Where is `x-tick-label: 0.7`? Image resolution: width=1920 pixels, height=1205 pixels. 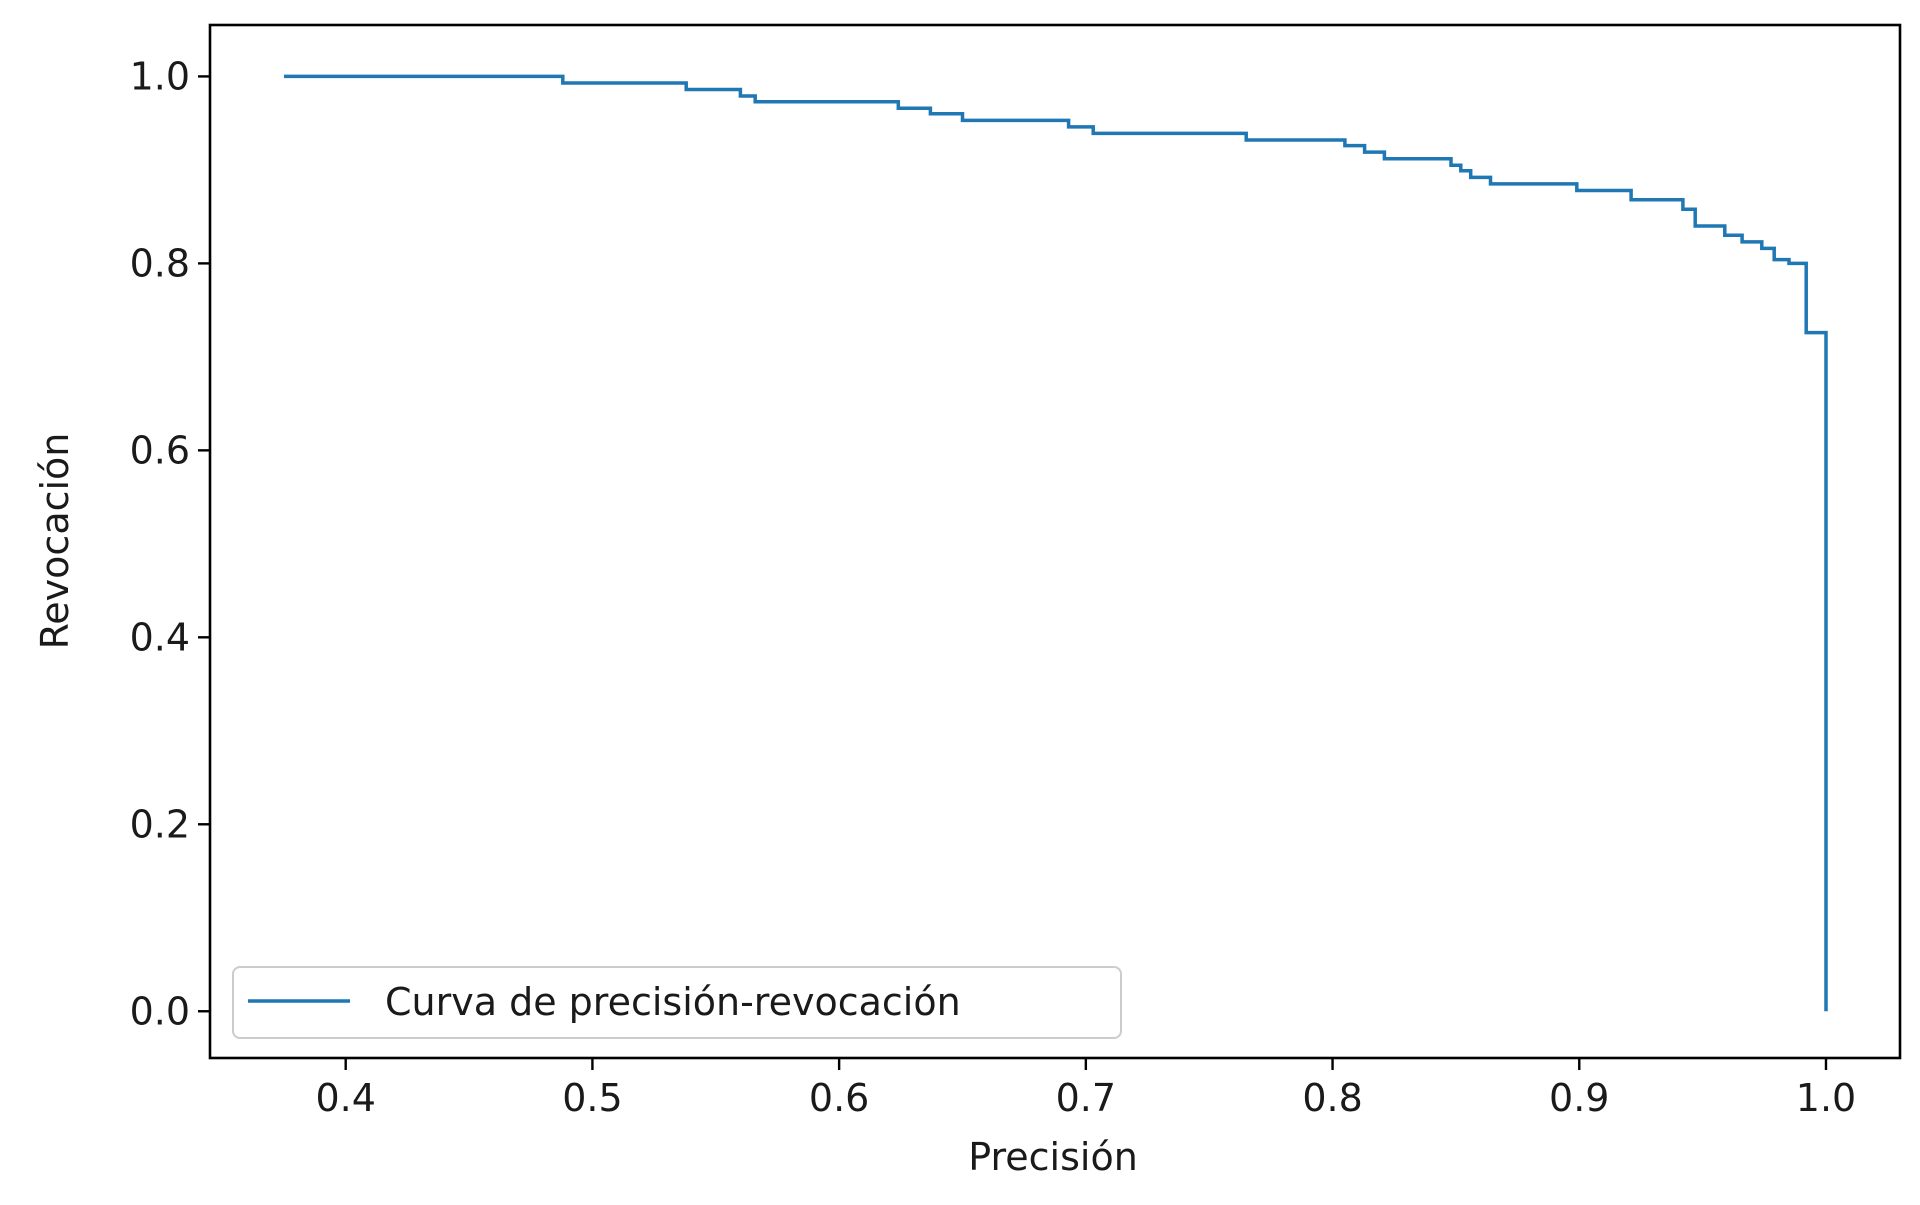 x-tick-label: 0.7 is located at coordinates (1086, 1098).